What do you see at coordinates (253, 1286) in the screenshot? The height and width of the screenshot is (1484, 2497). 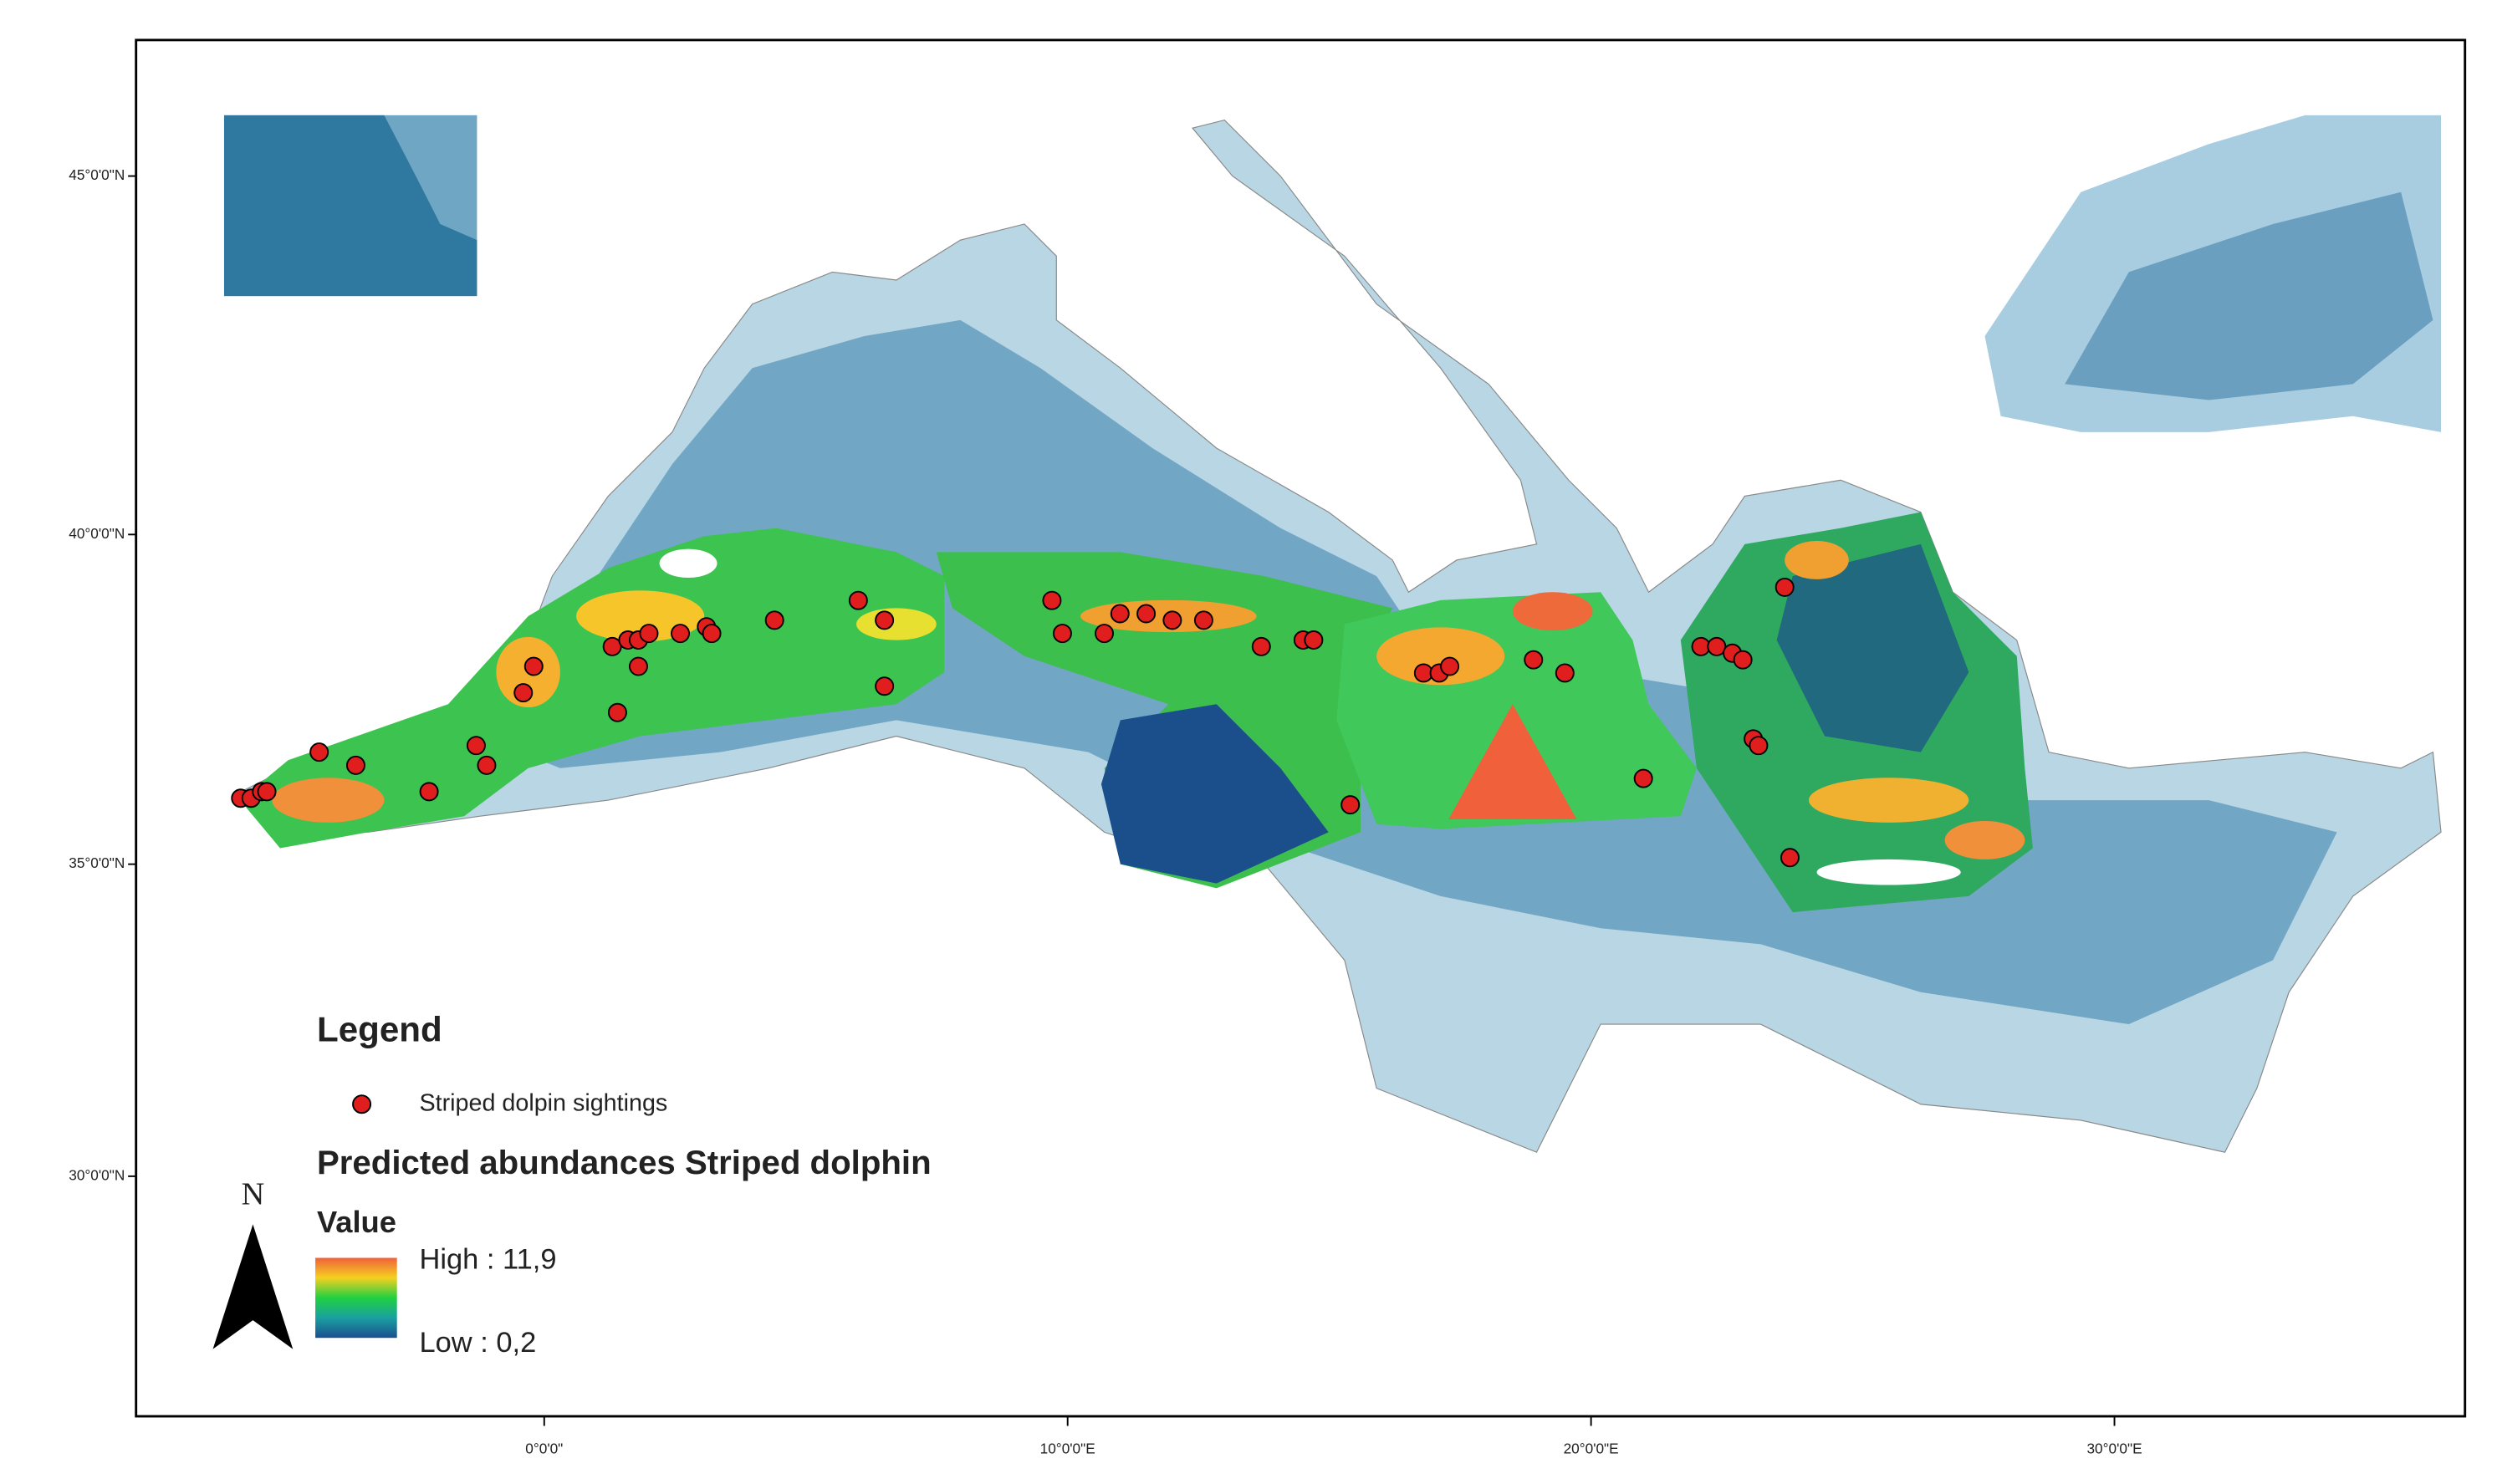 I see `north-arrow` at bounding box center [253, 1286].